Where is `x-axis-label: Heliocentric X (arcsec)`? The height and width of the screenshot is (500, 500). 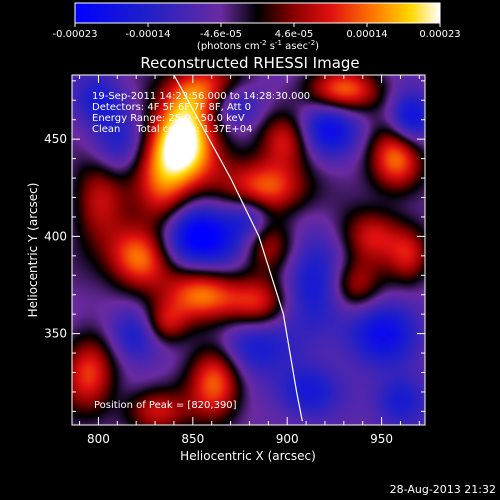
x-axis-label: Heliocentric X (arcsec) is located at coordinates (248, 456).